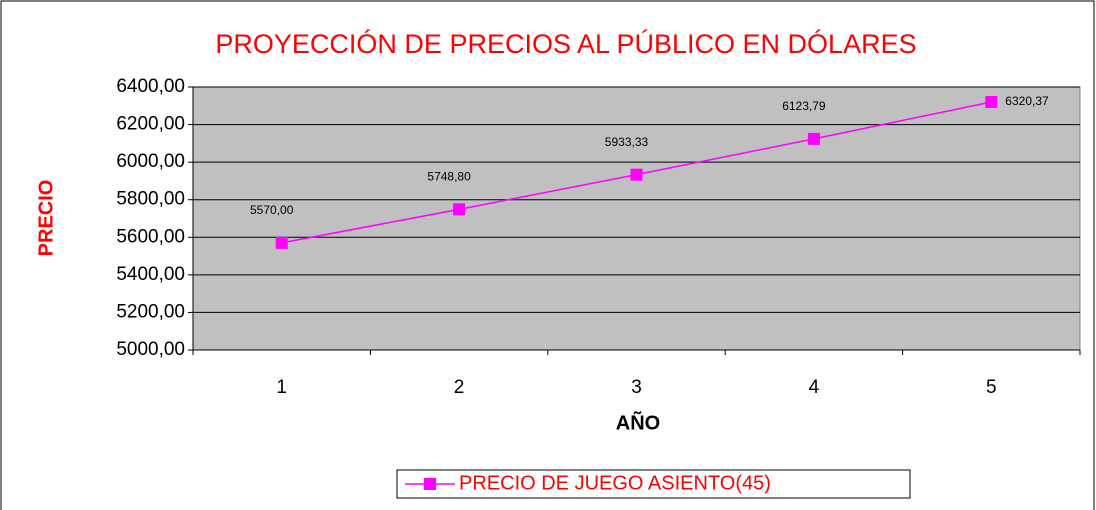 This screenshot has width=1096, height=510. What do you see at coordinates (459, 387) in the screenshot?
I see `x-tick-label: 2` at bounding box center [459, 387].